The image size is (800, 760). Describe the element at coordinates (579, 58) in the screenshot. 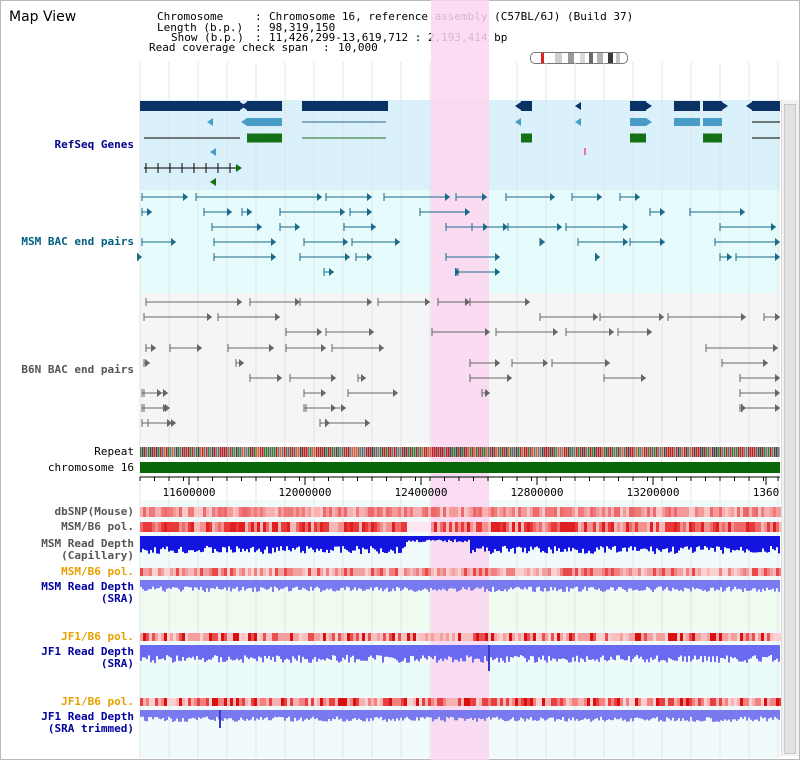

I see `chromosome-ideogram` at that location.